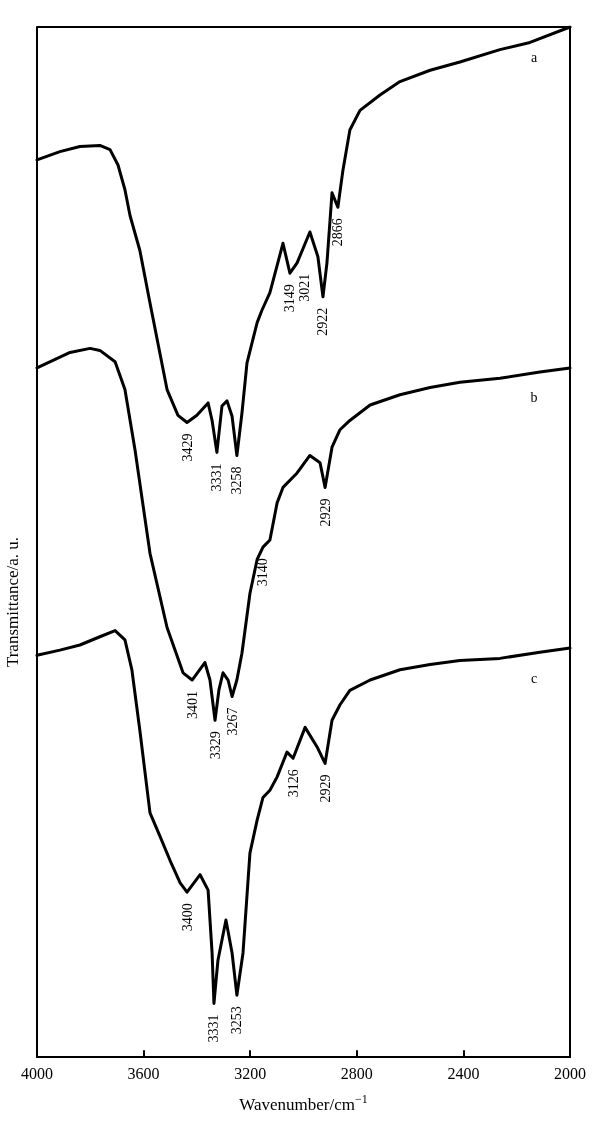 This screenshot has height=1129, width=592. What do you see at coordinates (187, 447) in the screenshot?
I see `annotation: 3429` at bounding box center [187, 447].